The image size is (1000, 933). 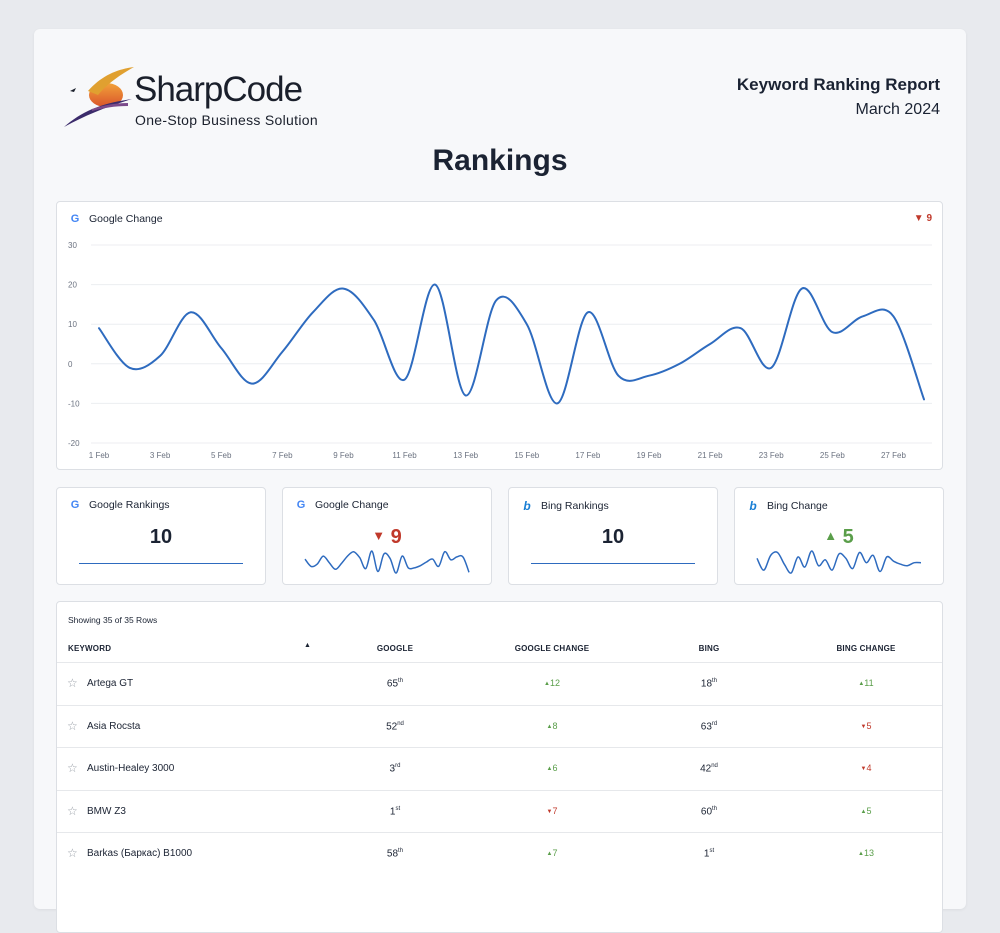 What do you see at coordinates (869, 683) in the screenshot?
I see `bing-change-value: 11` at bounding box center [869, 683].